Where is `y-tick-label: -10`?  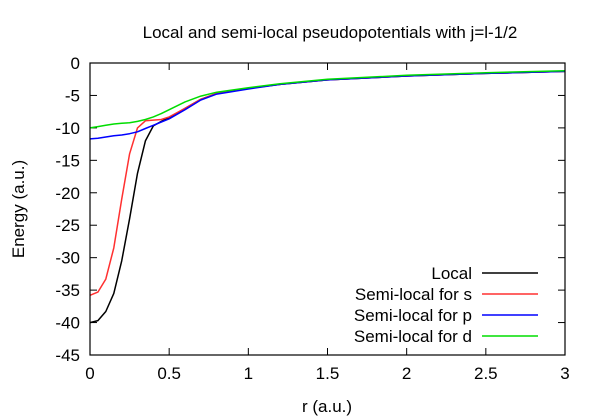 y-tick-label: -10 is located at coordinates (67, 128).